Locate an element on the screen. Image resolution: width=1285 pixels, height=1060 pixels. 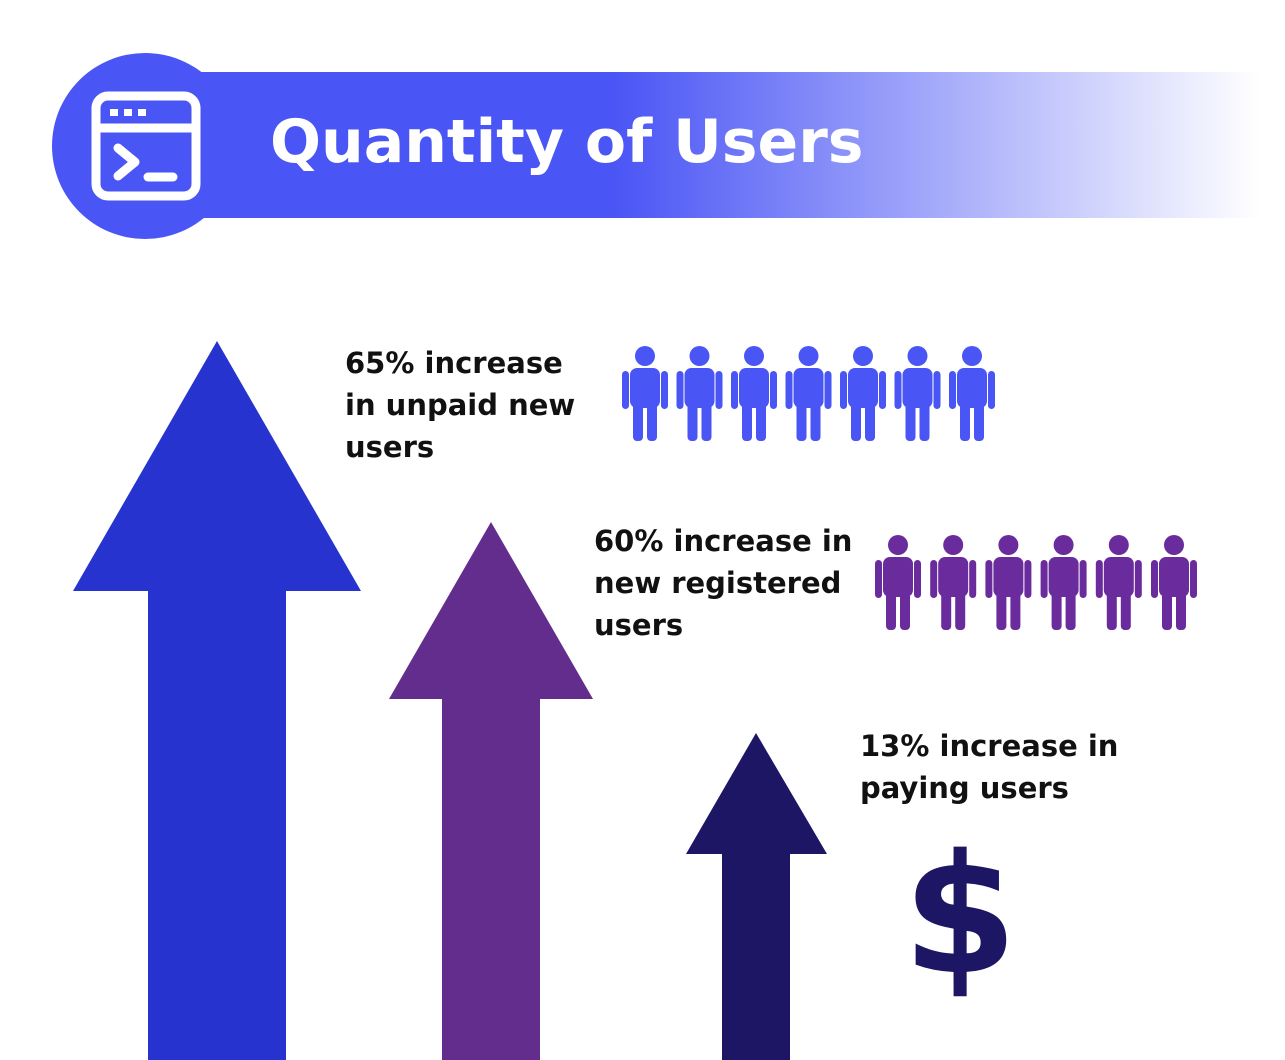
item-text: new registered is located at coordinates (717, 583).